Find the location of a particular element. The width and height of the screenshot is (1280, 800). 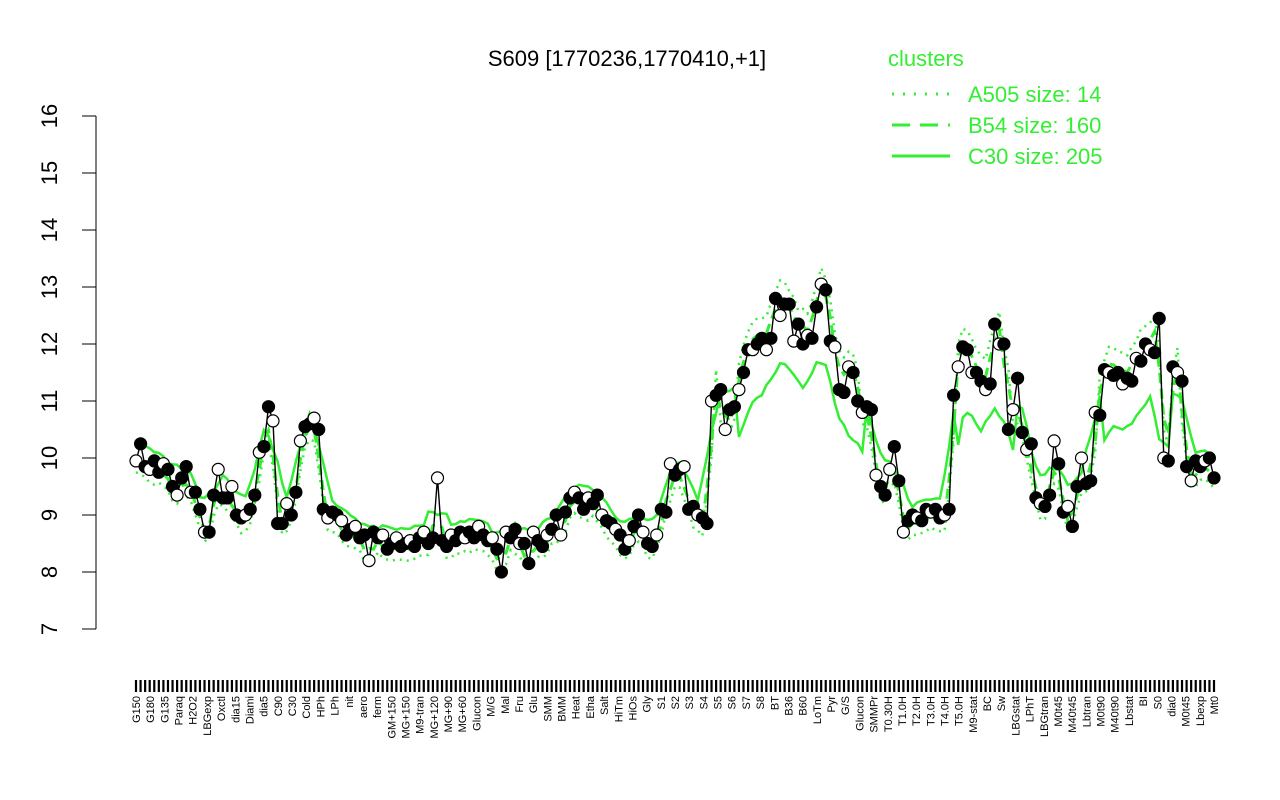

x-tick-label: MG+120 is located at coordinates (435, 717).